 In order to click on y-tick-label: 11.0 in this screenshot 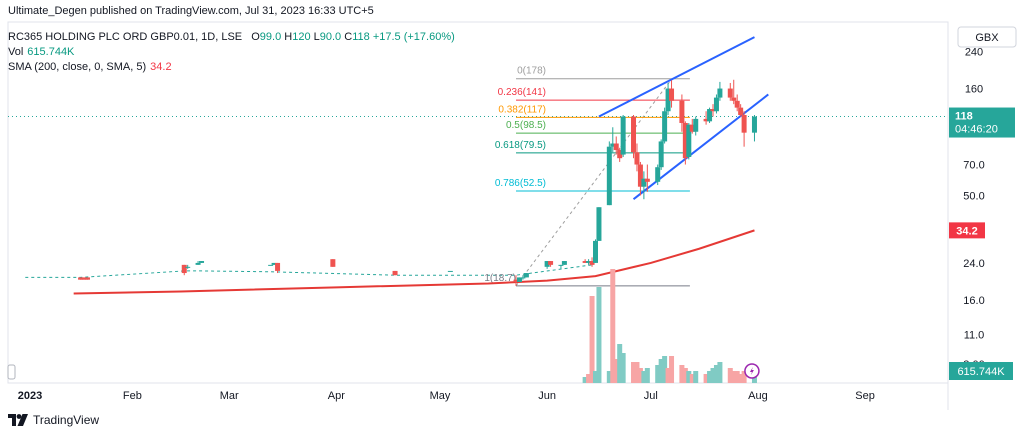, I will do `click(974, 336)`.